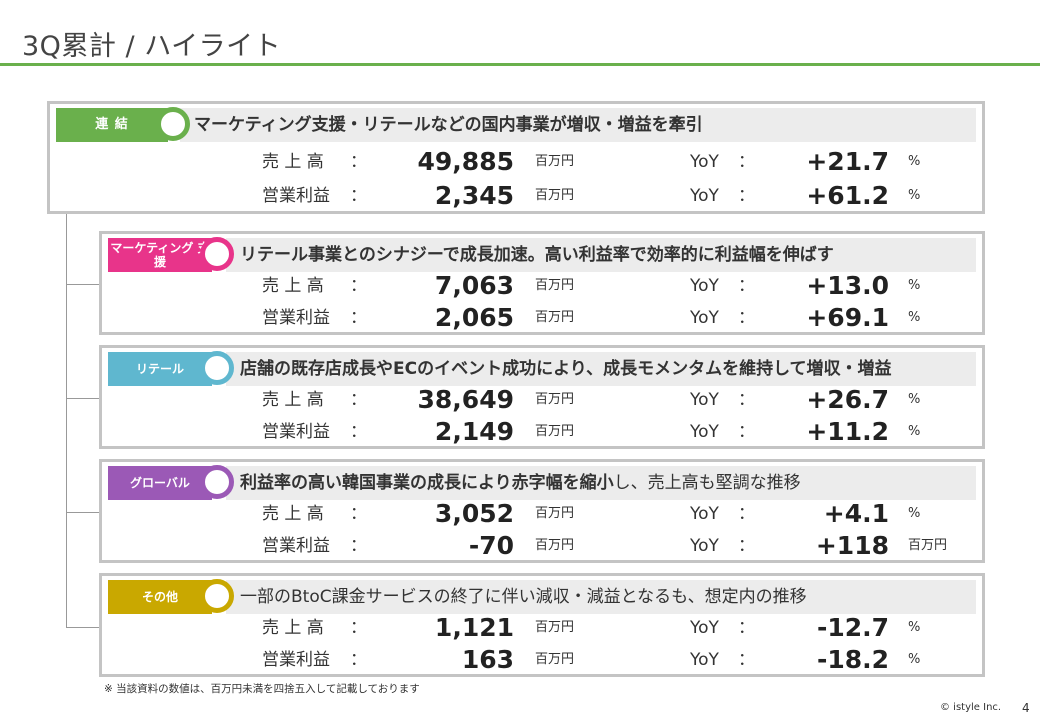  Describe the element at coordinates (474, 317) in the screenshot. I see `metric-value: 2,065` at that location.